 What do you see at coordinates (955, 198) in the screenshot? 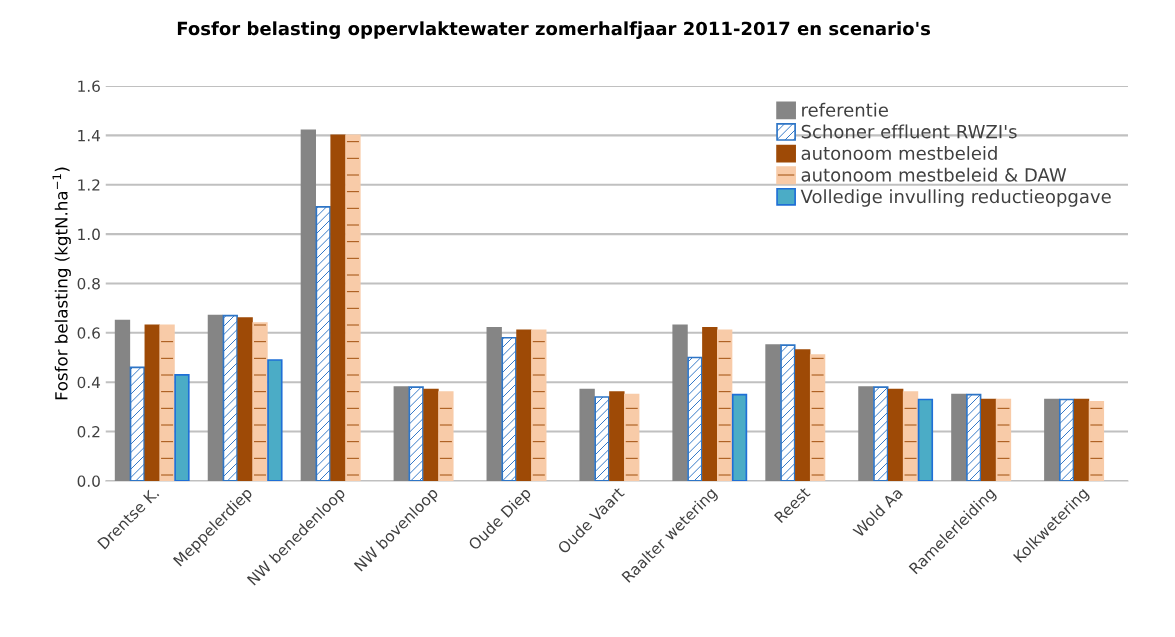
I see `legend-label: Volledige invulling reductieopgave` at bounding box center [955, 198].